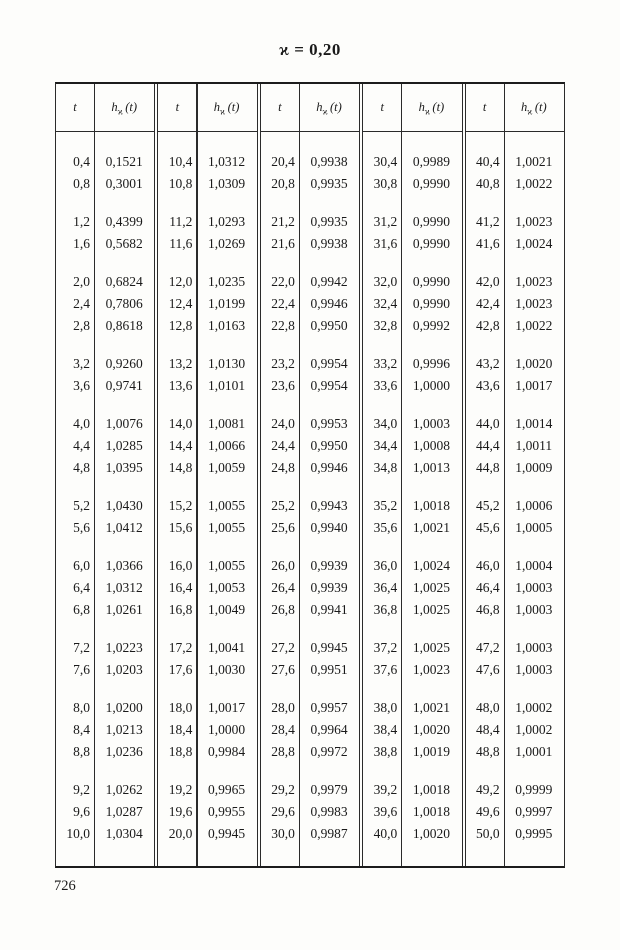 This screenshot has width=620, height=950. Describe the element at coordinates (431, 587) in the screenshot. I see `h-value: 1,0025` at that location.